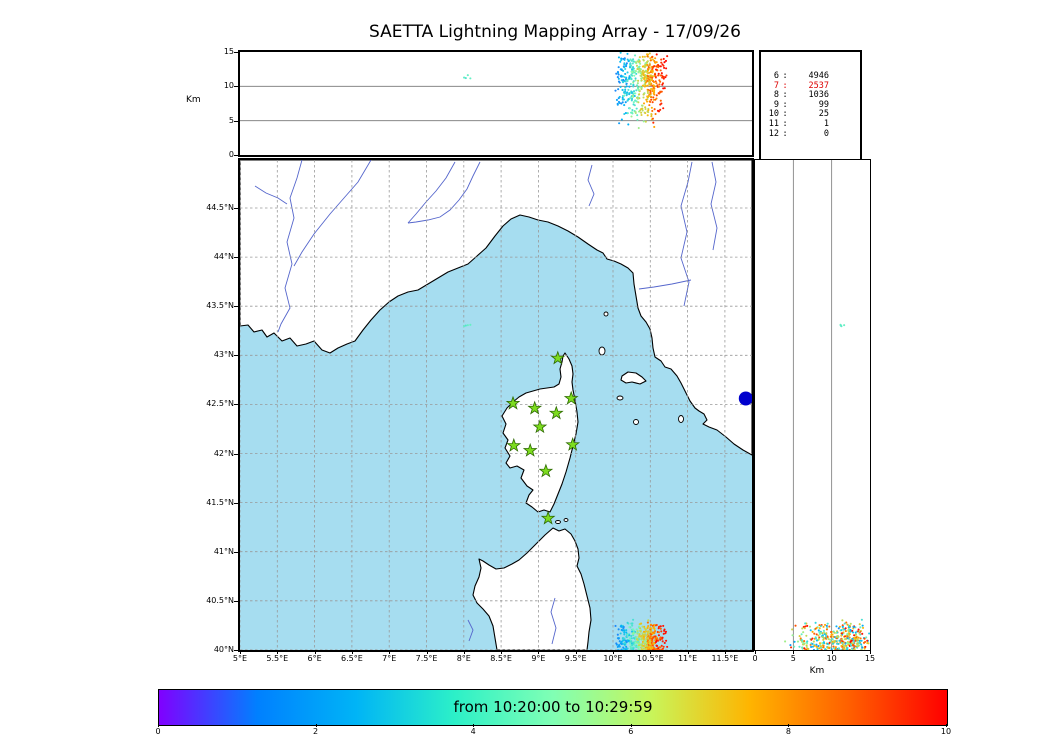  Describe the element at coordinates (745, 398) in the screenshot. I see `sensor-dot` at that location.